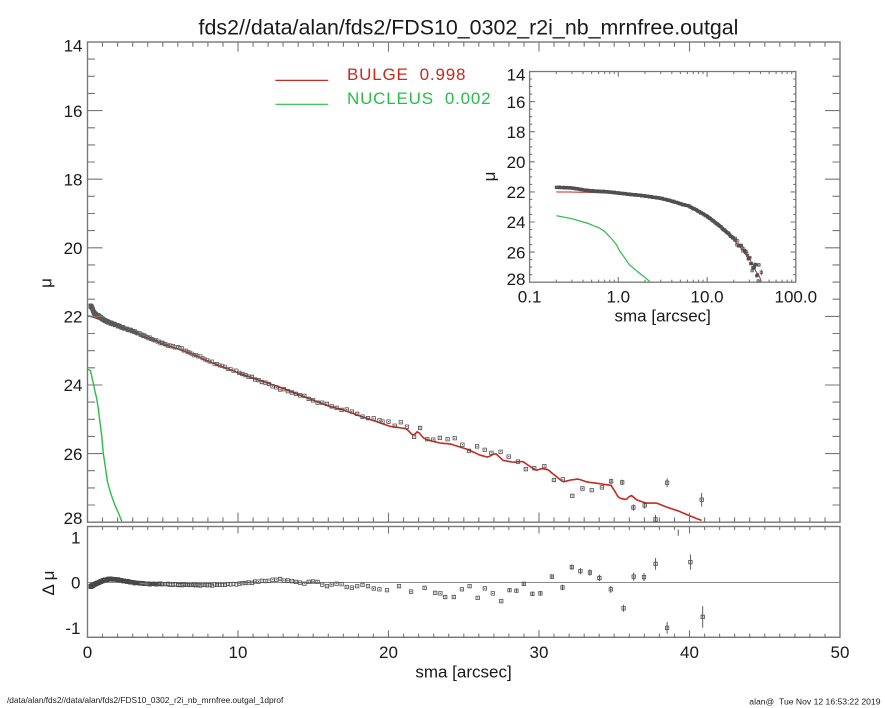  I want to click on svg-text: 10.0, so click(707, 297).